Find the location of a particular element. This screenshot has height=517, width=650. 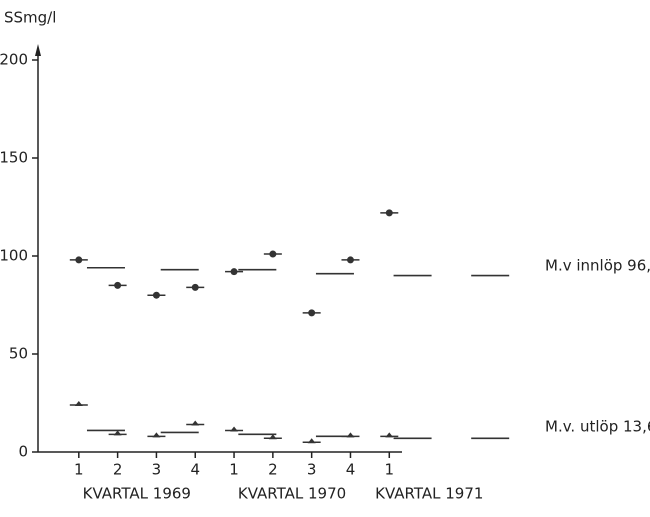

annotation: M.v. utlöp 13,6 is located at coordinates (597, 427).